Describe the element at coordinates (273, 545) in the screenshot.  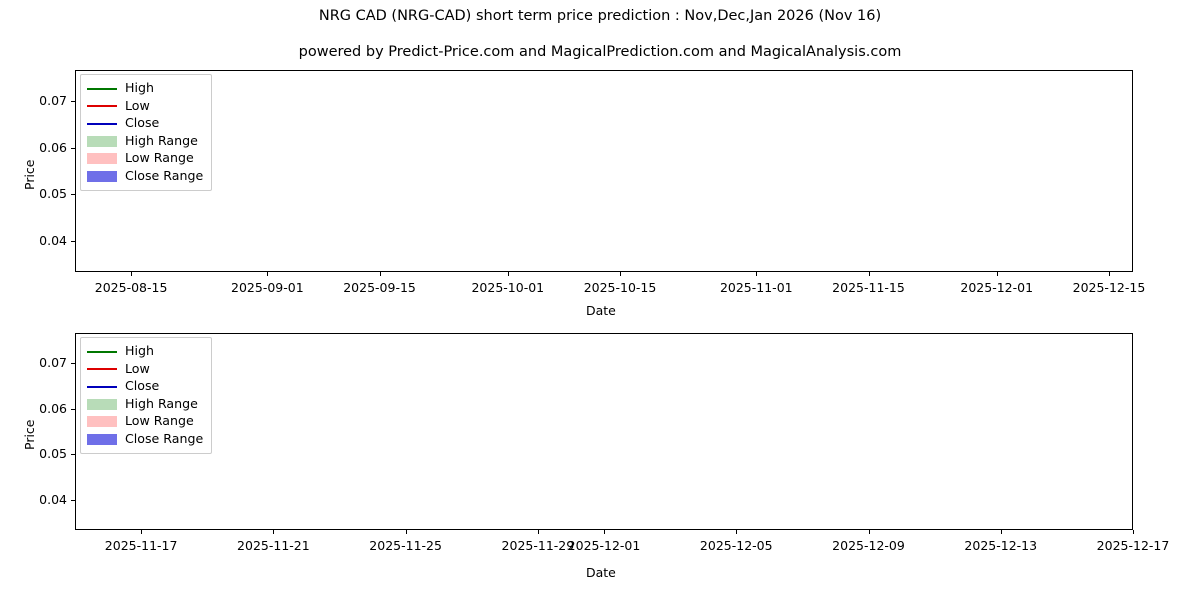
I see `x-axis-tick-label: 2025-11-21` at that location.